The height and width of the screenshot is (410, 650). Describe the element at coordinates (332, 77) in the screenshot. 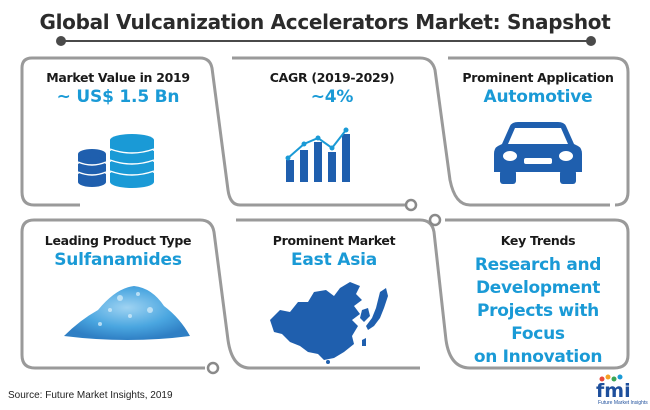

I see `card-label: CAGR (2019-2029)` at that location.